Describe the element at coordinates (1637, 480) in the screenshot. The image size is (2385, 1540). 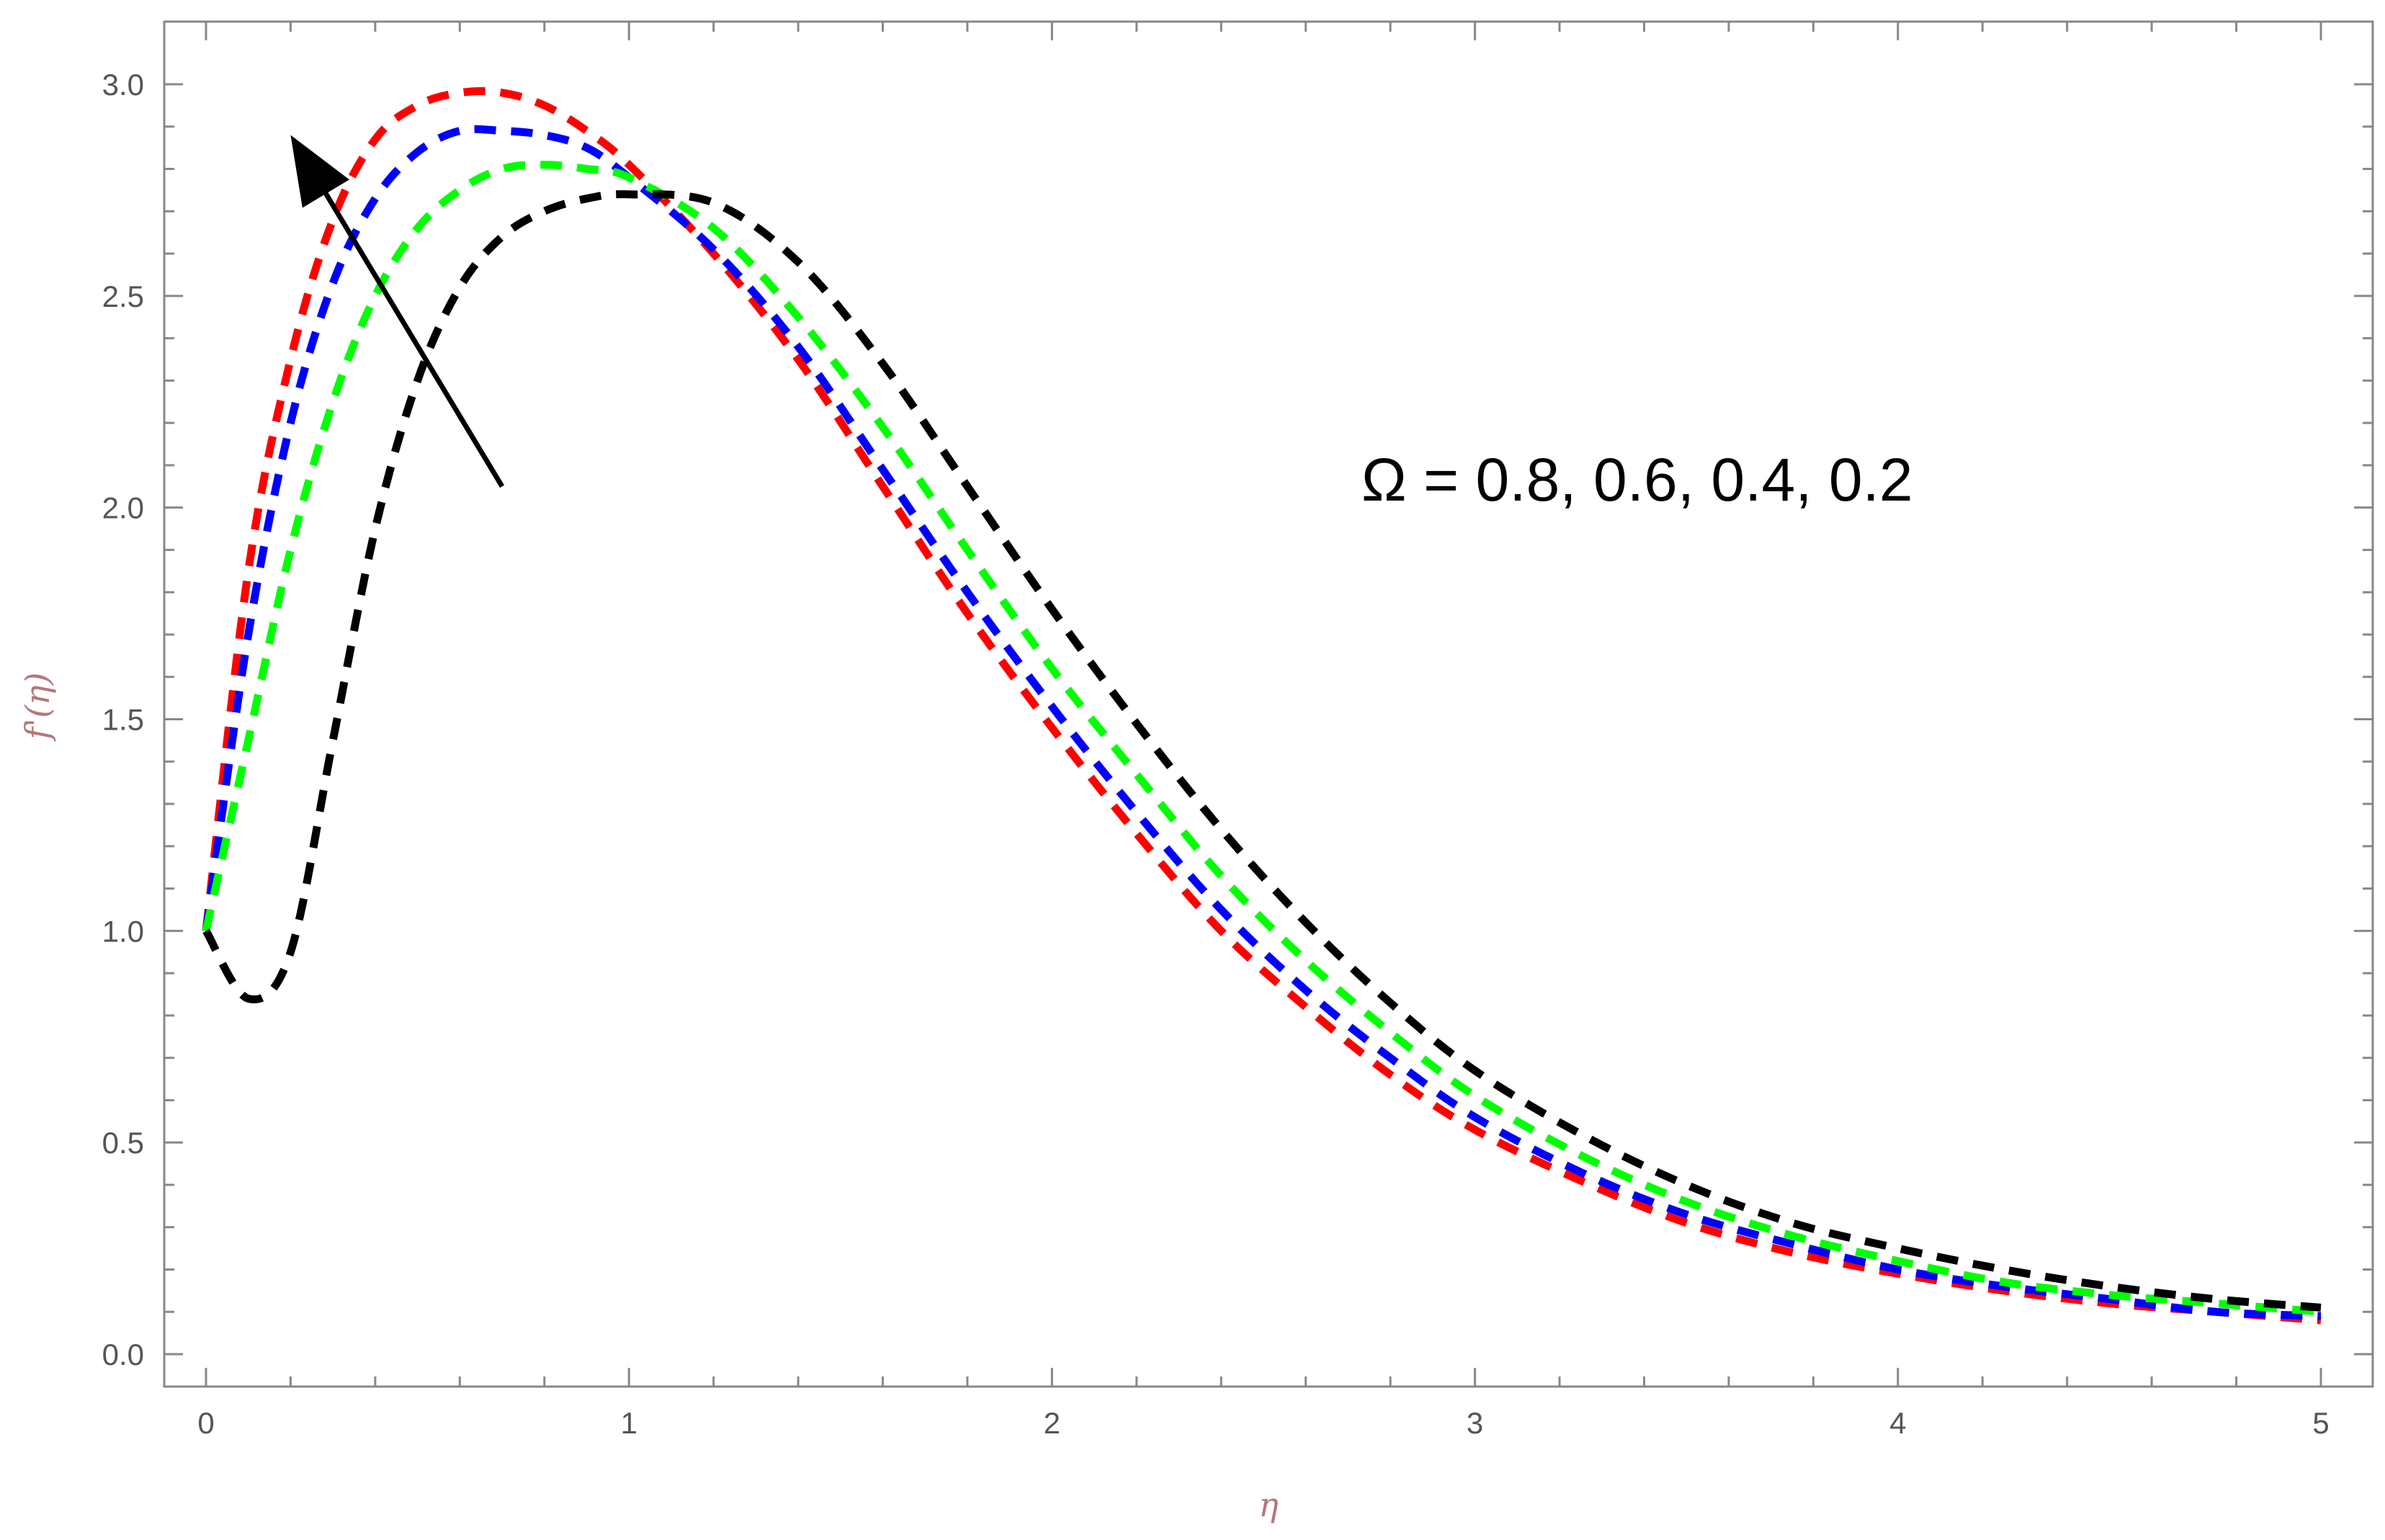
I see `omega-annotation: Ω = 0.8, 0.6, 0.4, 0.2` at that location.